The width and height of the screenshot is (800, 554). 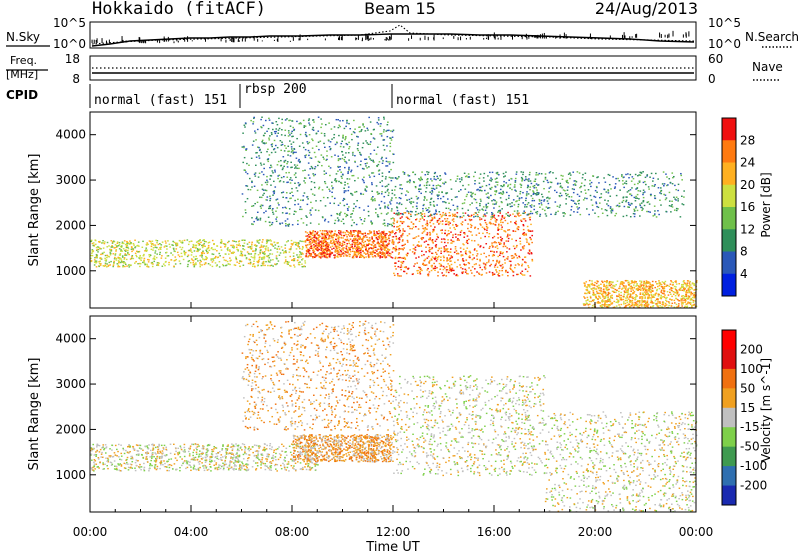 I want to click on nsearch-trace, so click(x=393, y=34).